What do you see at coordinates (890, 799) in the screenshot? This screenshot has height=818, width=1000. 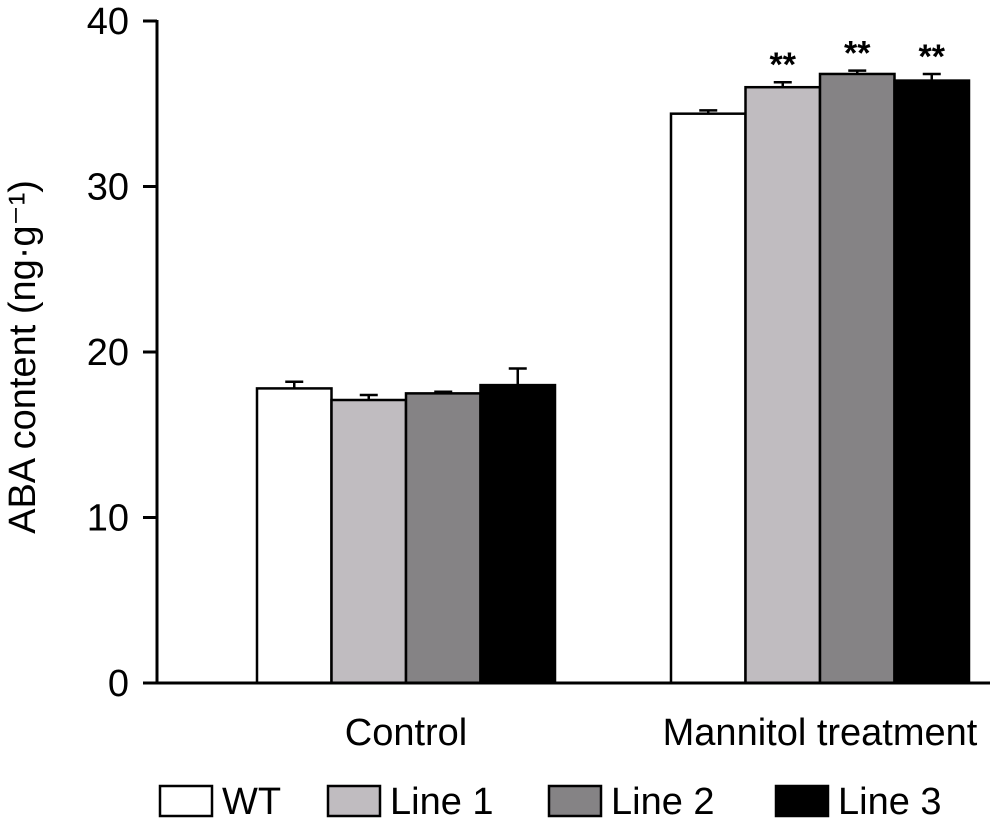 I see `legend-label: Line 3` at bounding box center [890, 799].